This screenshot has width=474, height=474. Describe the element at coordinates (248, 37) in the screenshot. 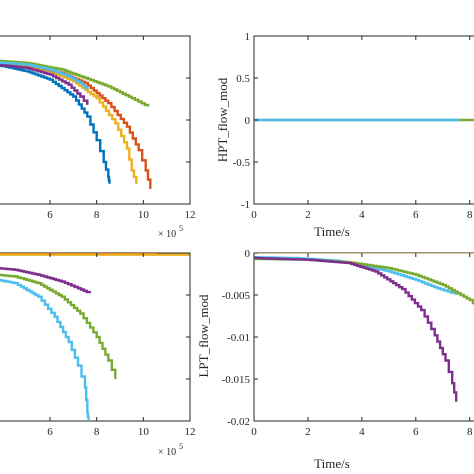

I see `y-tick-label: 1` at that location.